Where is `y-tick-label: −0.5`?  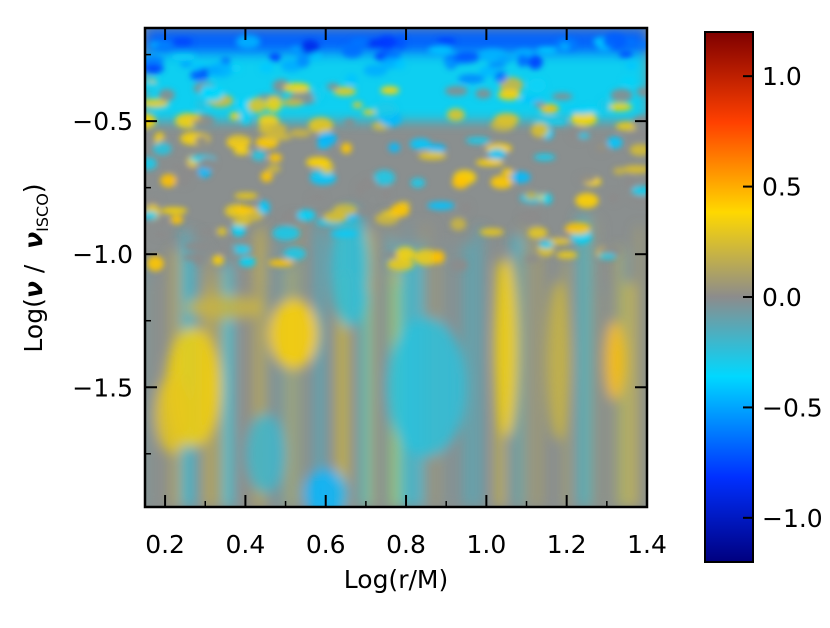
y-tick-label: −0.5 is located at coordinates (102, 121).